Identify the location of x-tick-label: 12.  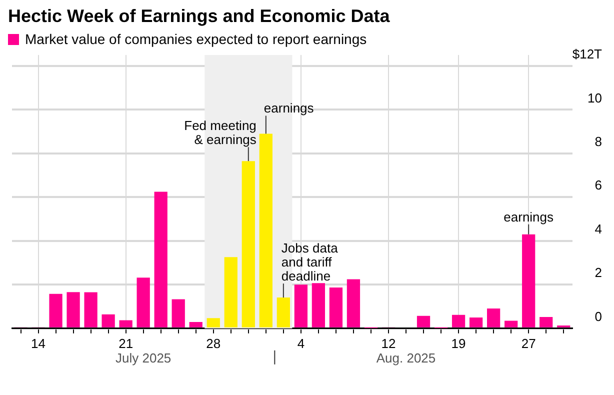
(388, 343).